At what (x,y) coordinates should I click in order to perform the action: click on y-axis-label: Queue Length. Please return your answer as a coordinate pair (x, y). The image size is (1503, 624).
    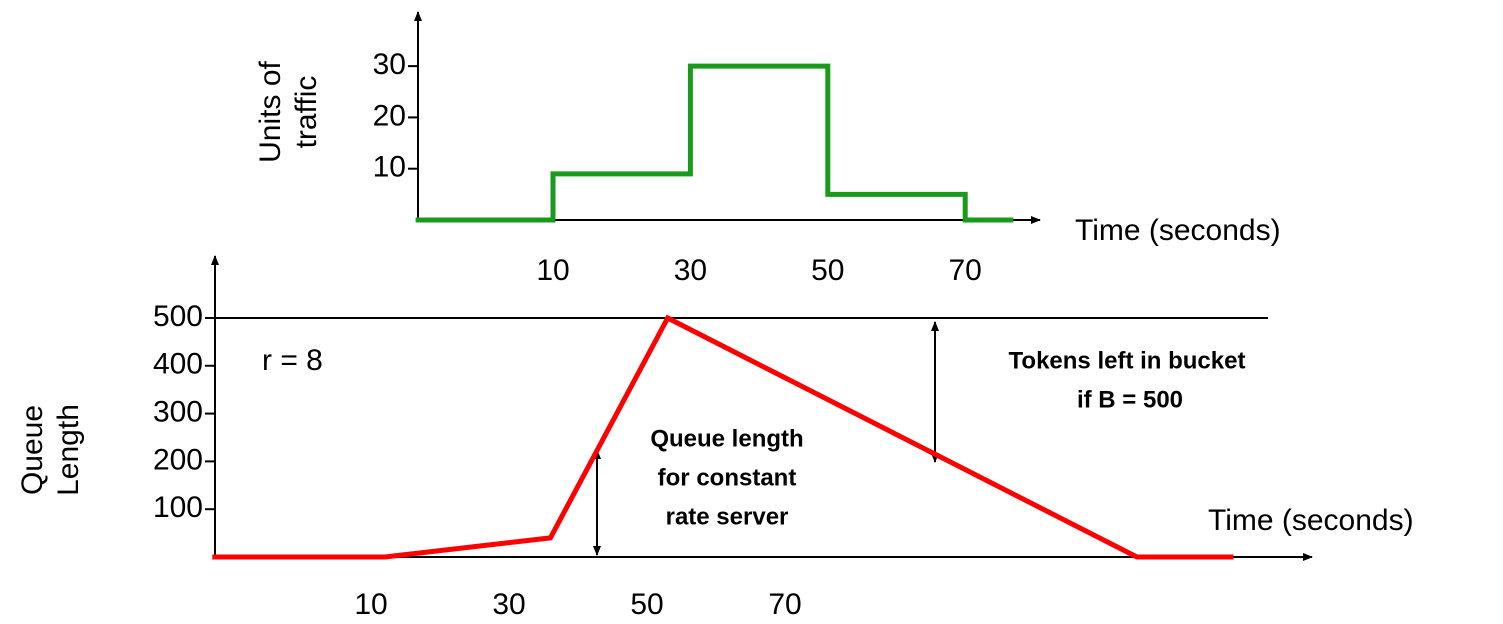
    Looking at the image, I should click on (50, 450).